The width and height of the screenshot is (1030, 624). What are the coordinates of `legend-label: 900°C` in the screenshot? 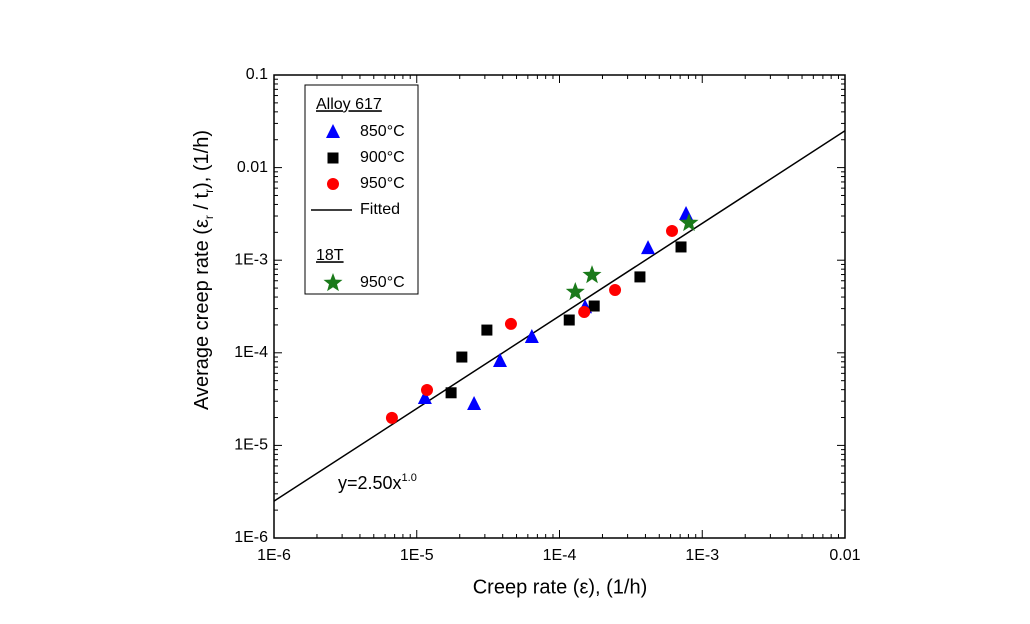 It's located at (382, 157).